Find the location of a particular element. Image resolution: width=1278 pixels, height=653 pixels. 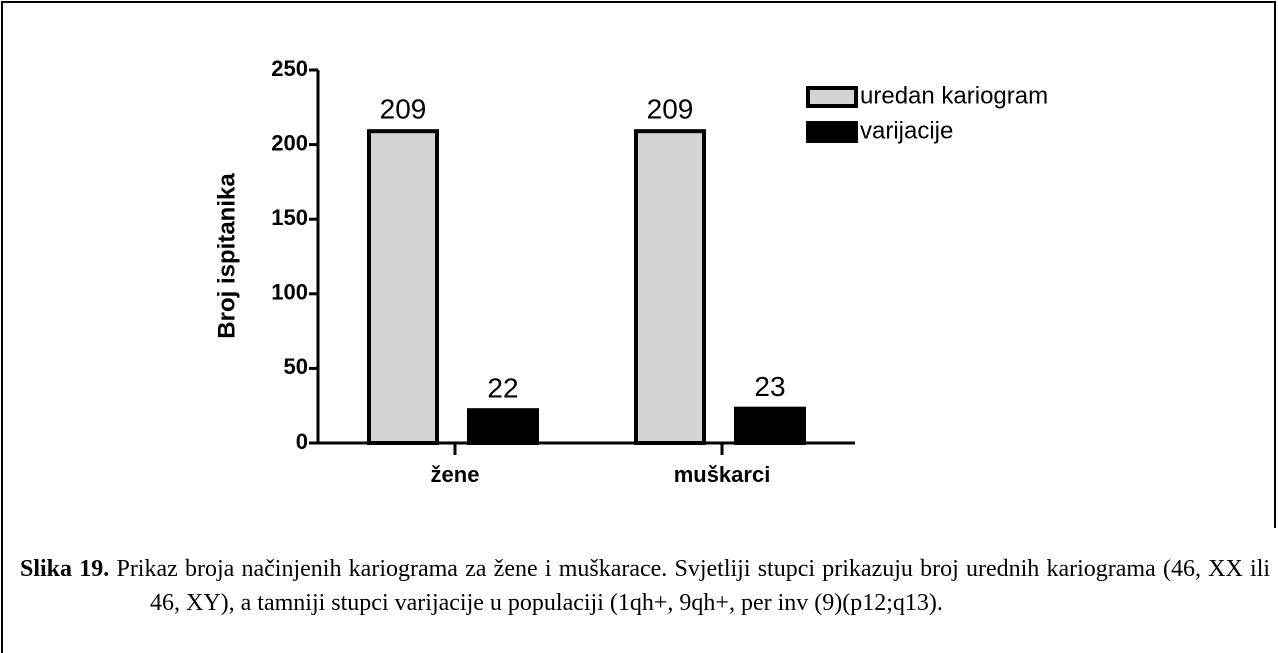

y-tick-label: 50 is located at coordinates (296, 366).